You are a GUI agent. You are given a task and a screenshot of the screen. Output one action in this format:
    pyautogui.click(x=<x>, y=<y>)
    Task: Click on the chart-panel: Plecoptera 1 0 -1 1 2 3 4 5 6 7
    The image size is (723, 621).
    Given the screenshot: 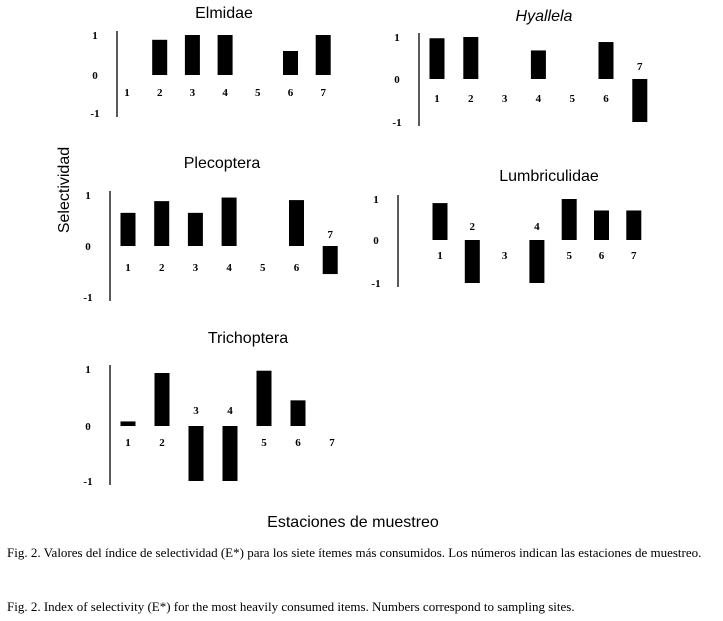 What is the action you would take?
    pyautogui.click(x=210, y=229)
    